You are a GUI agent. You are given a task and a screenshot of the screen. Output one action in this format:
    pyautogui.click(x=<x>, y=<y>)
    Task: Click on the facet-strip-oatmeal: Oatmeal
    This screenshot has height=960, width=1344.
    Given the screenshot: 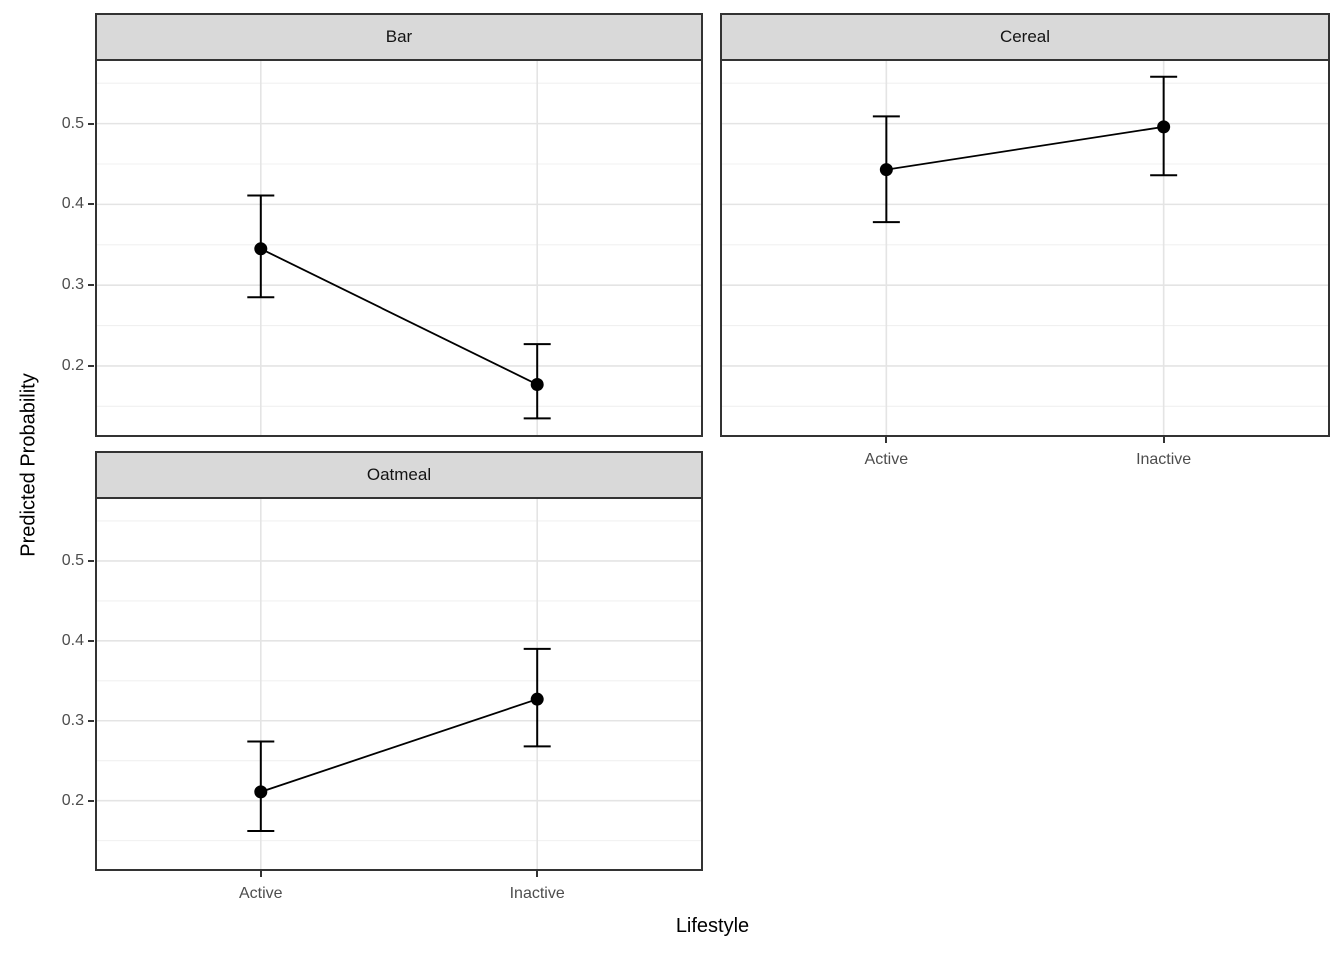 What is the action you would take?
    pyautogui.click(x=399, y=475)
    